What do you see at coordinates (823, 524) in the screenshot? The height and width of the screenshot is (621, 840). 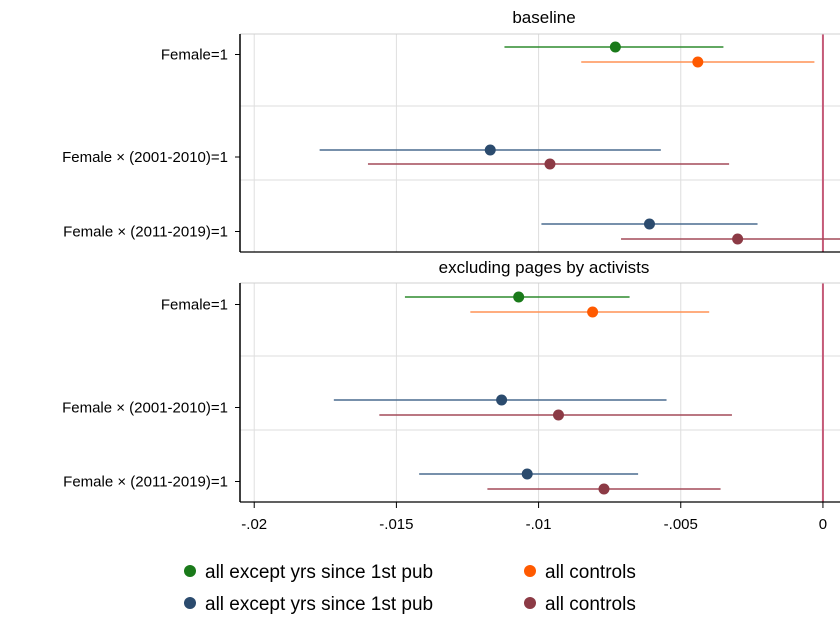 I see `x-tick-label: 0` at bounding box center [823, 524].